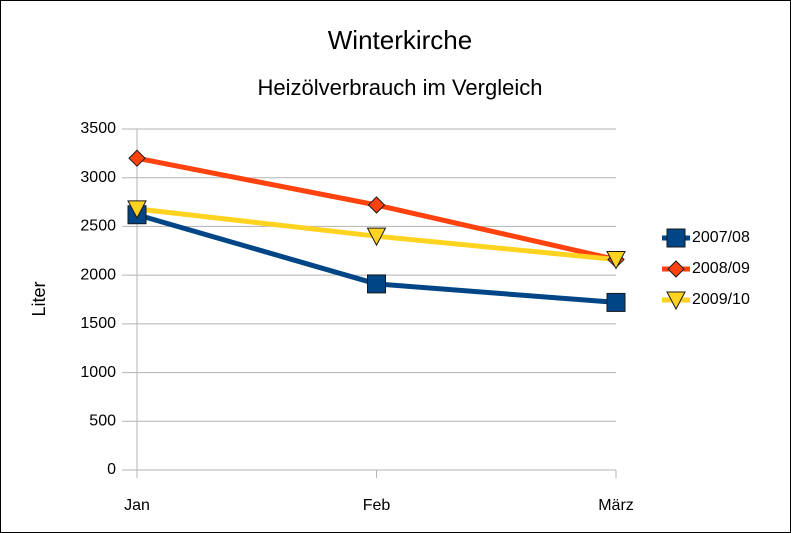 This screenshot has width=791, height=533. I want to click on y-tick-label: 1000, so click(98, 372).